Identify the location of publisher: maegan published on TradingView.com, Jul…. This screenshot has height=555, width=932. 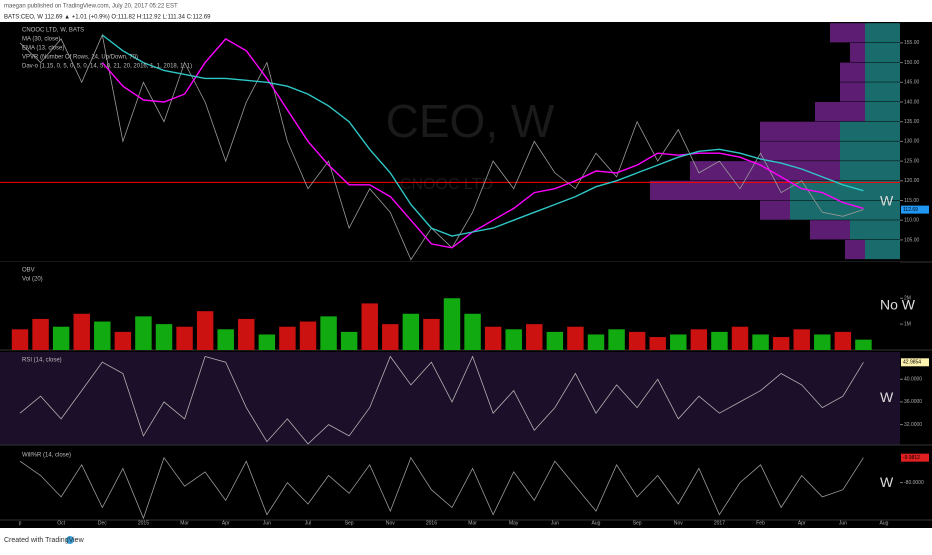
(91, 7).